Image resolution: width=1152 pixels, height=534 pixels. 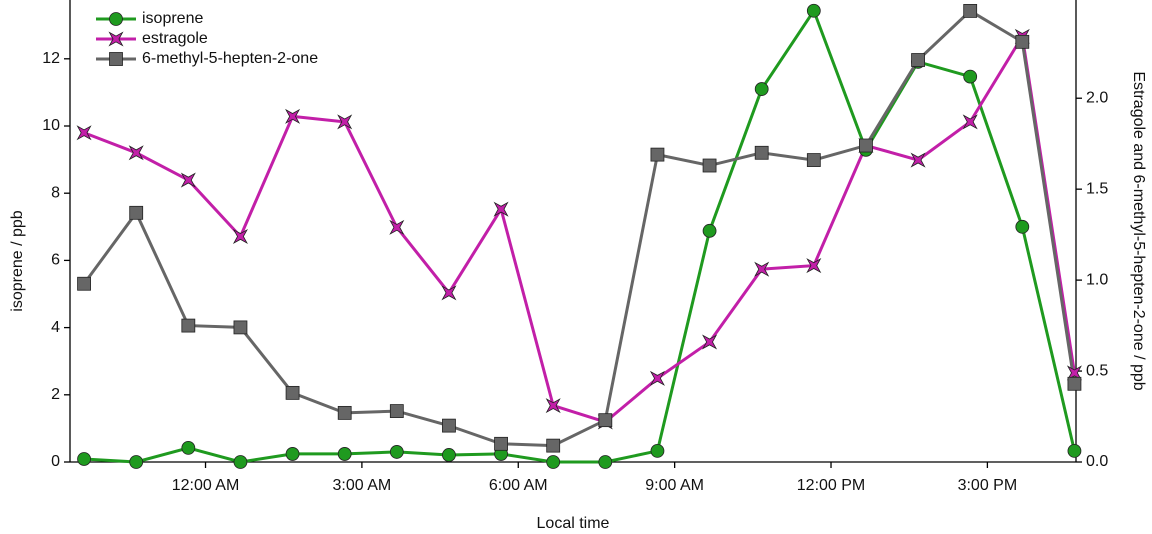 What do you see at coordinates (1097, 461) in the screenshot?
I see `y2-tick-label: 0.0` at bounding box center [1097, 461].